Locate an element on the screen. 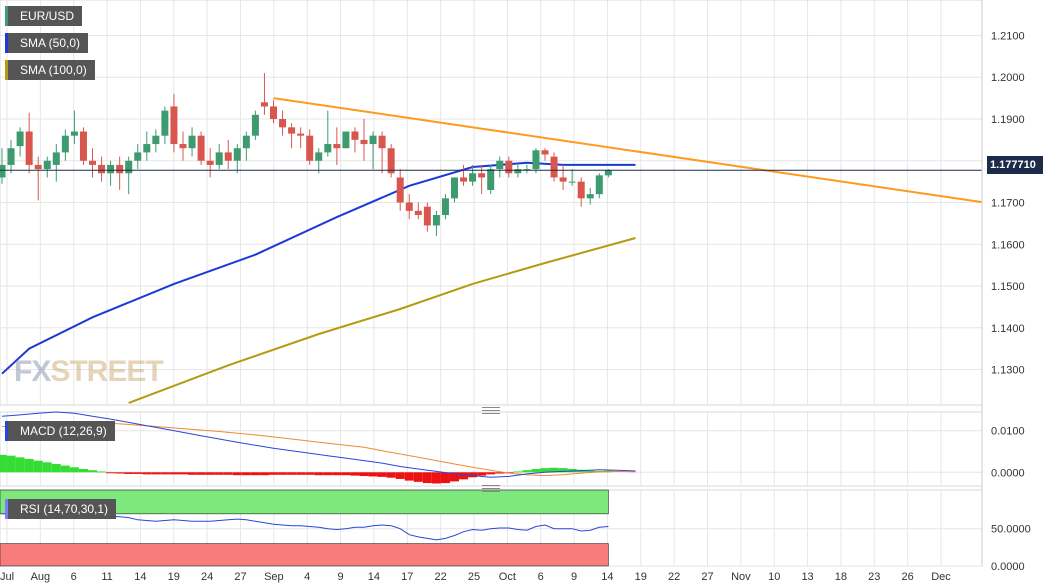  legend-sma100: SMA (100,0) is located at coordinates (50, 70).